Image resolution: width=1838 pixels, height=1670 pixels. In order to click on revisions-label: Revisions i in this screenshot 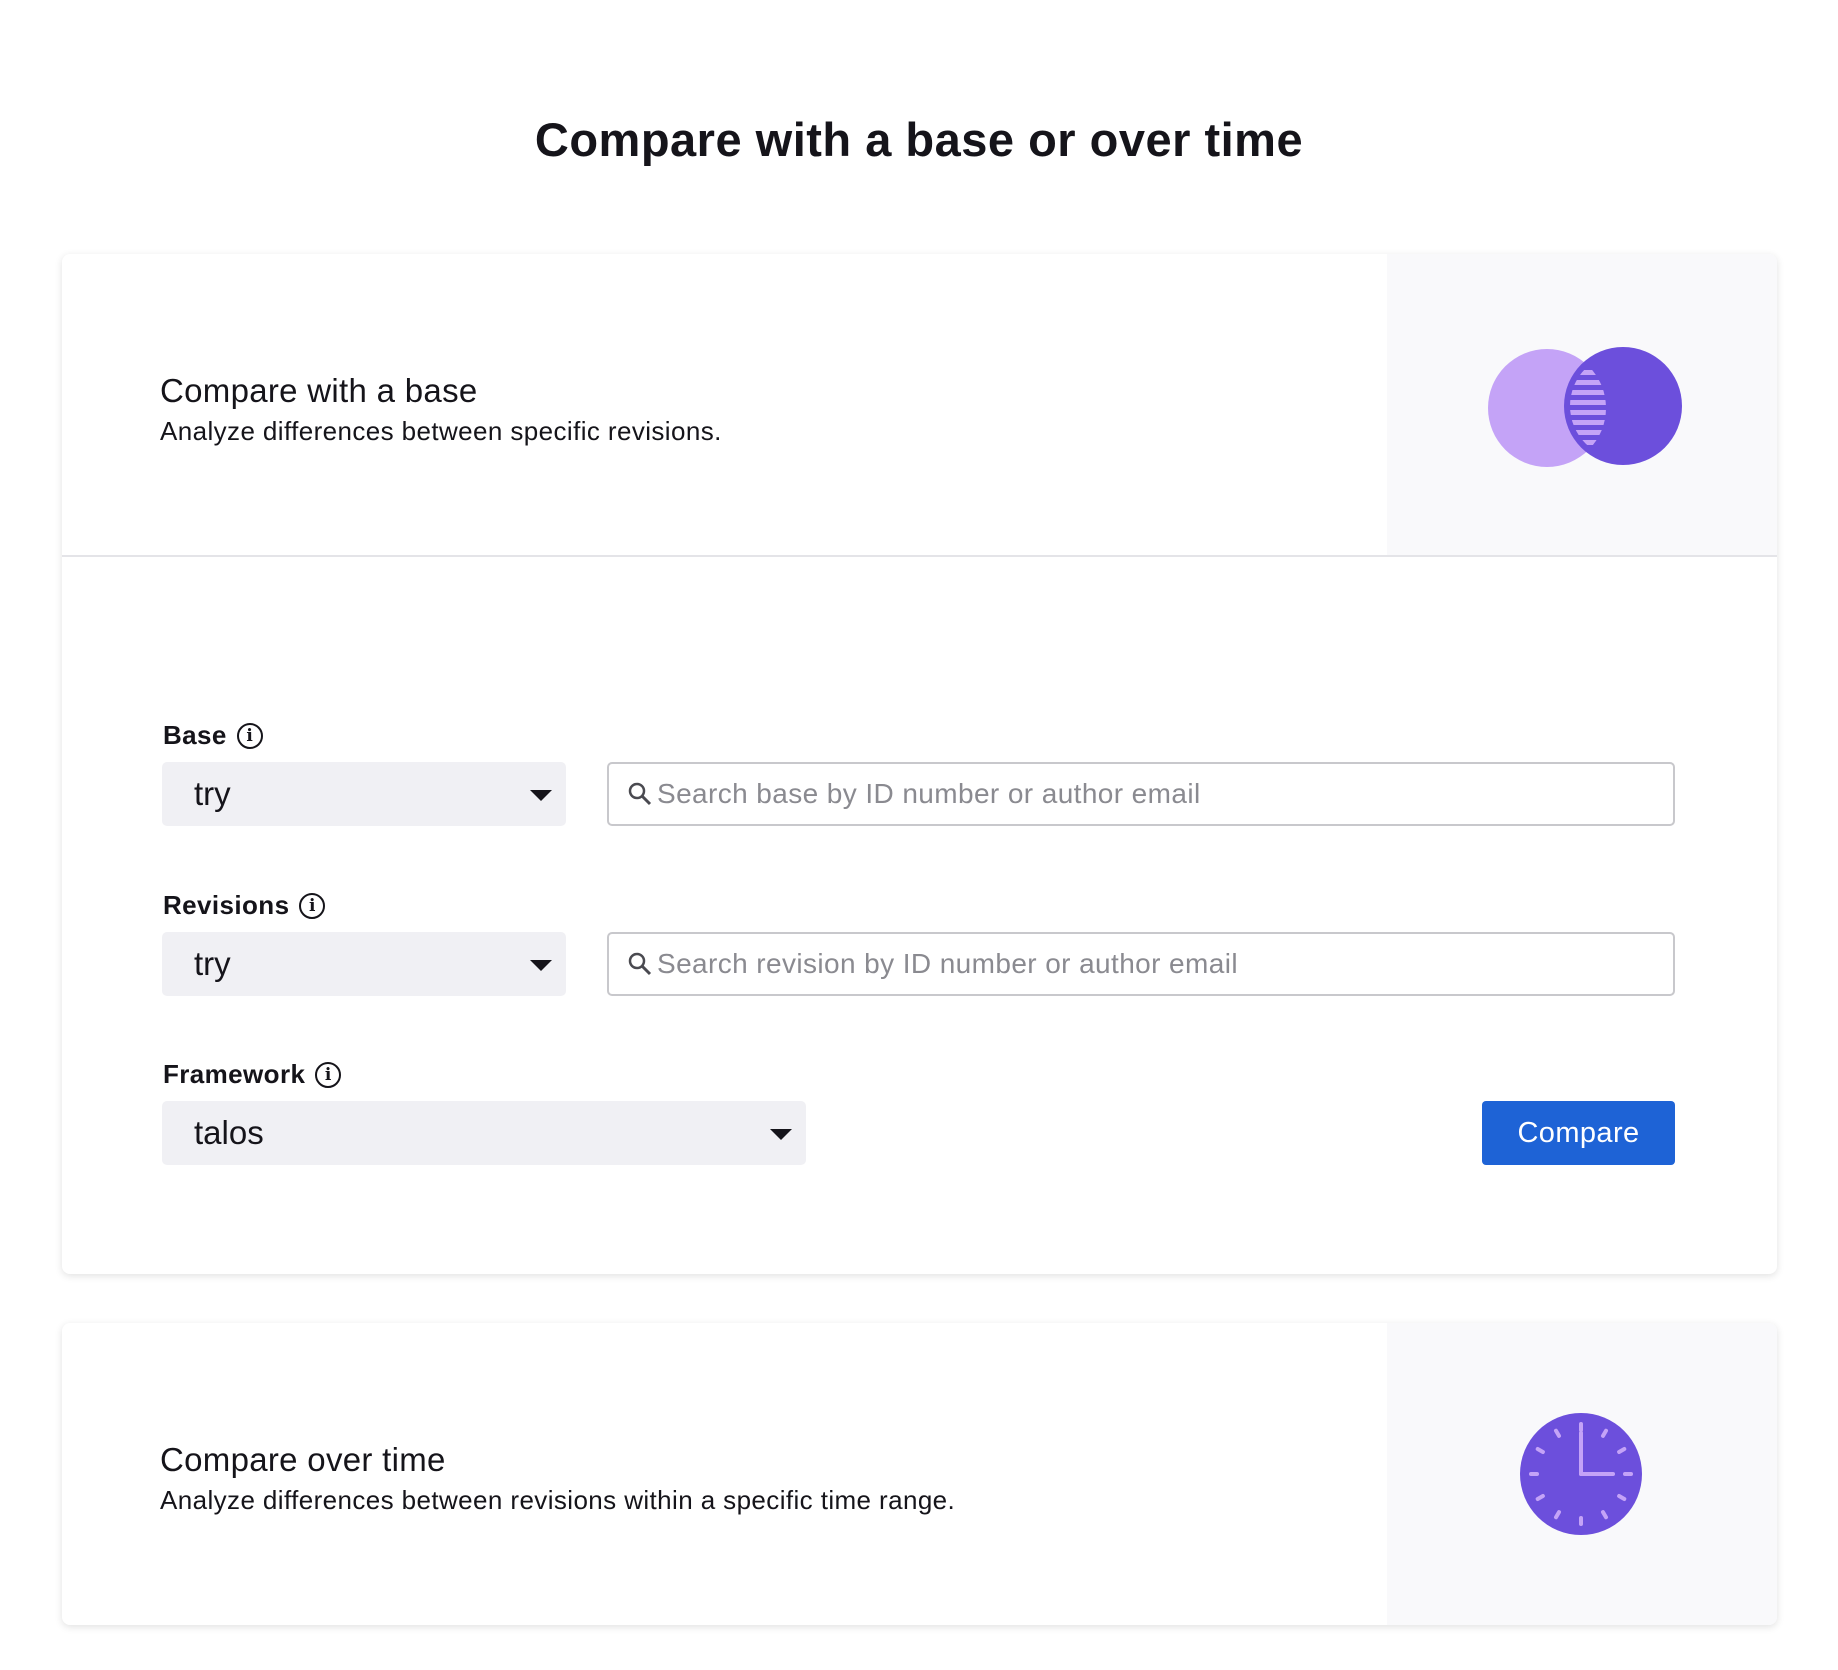, I will do `click(244, 905)`.